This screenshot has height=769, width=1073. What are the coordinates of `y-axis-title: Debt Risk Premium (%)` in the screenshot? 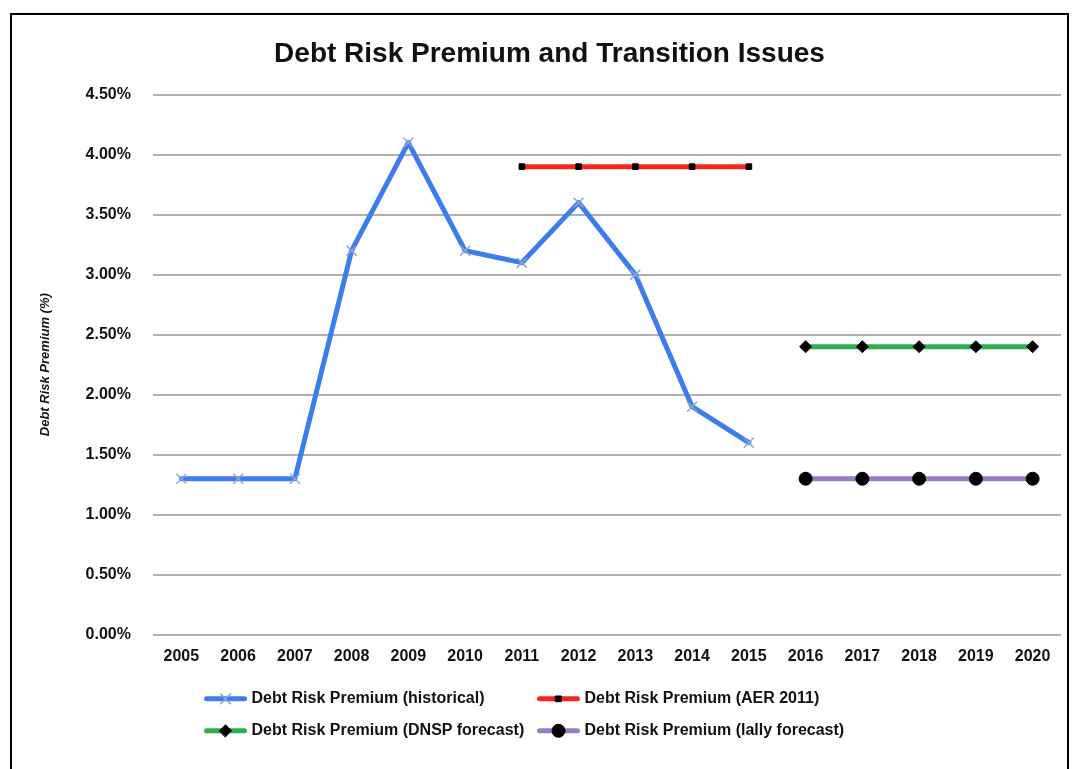 It's located at (45, 365).